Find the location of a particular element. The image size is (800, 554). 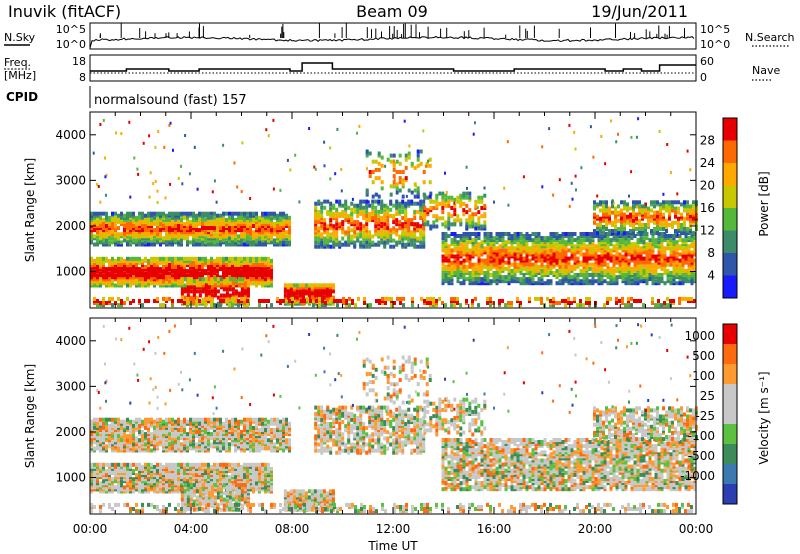

station-title: Inuvik (fitACF) is located at coordinates (64, 11).